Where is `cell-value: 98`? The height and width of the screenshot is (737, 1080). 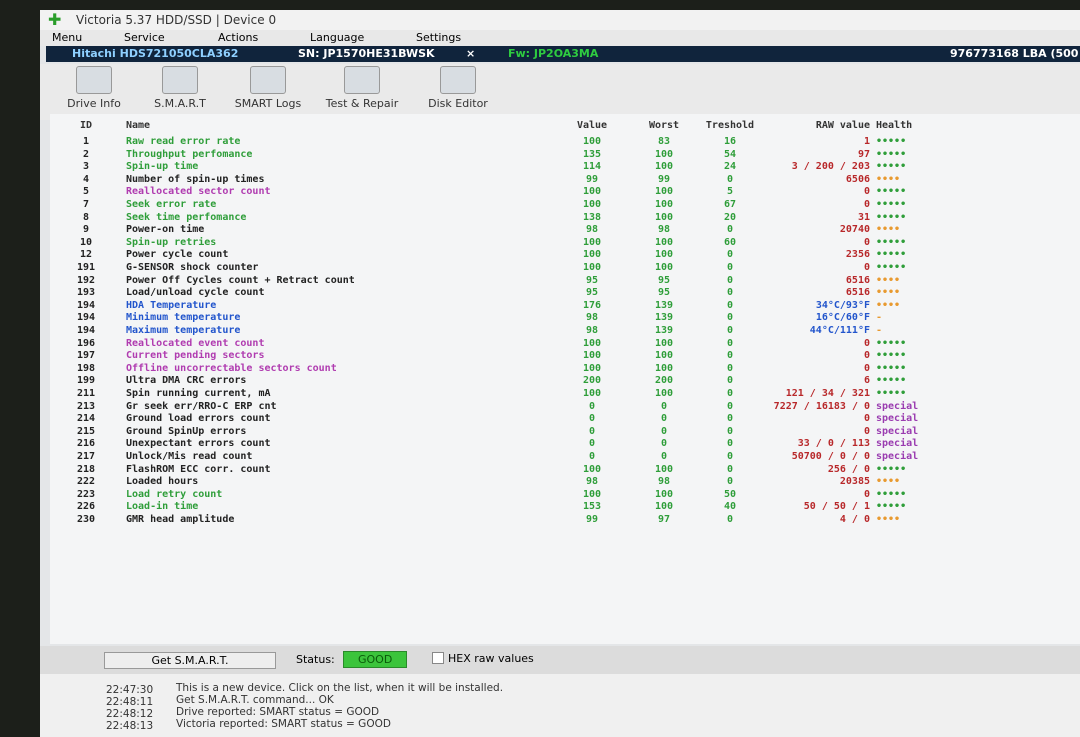
cell-value: 98 is located at coordinates (592, 230).